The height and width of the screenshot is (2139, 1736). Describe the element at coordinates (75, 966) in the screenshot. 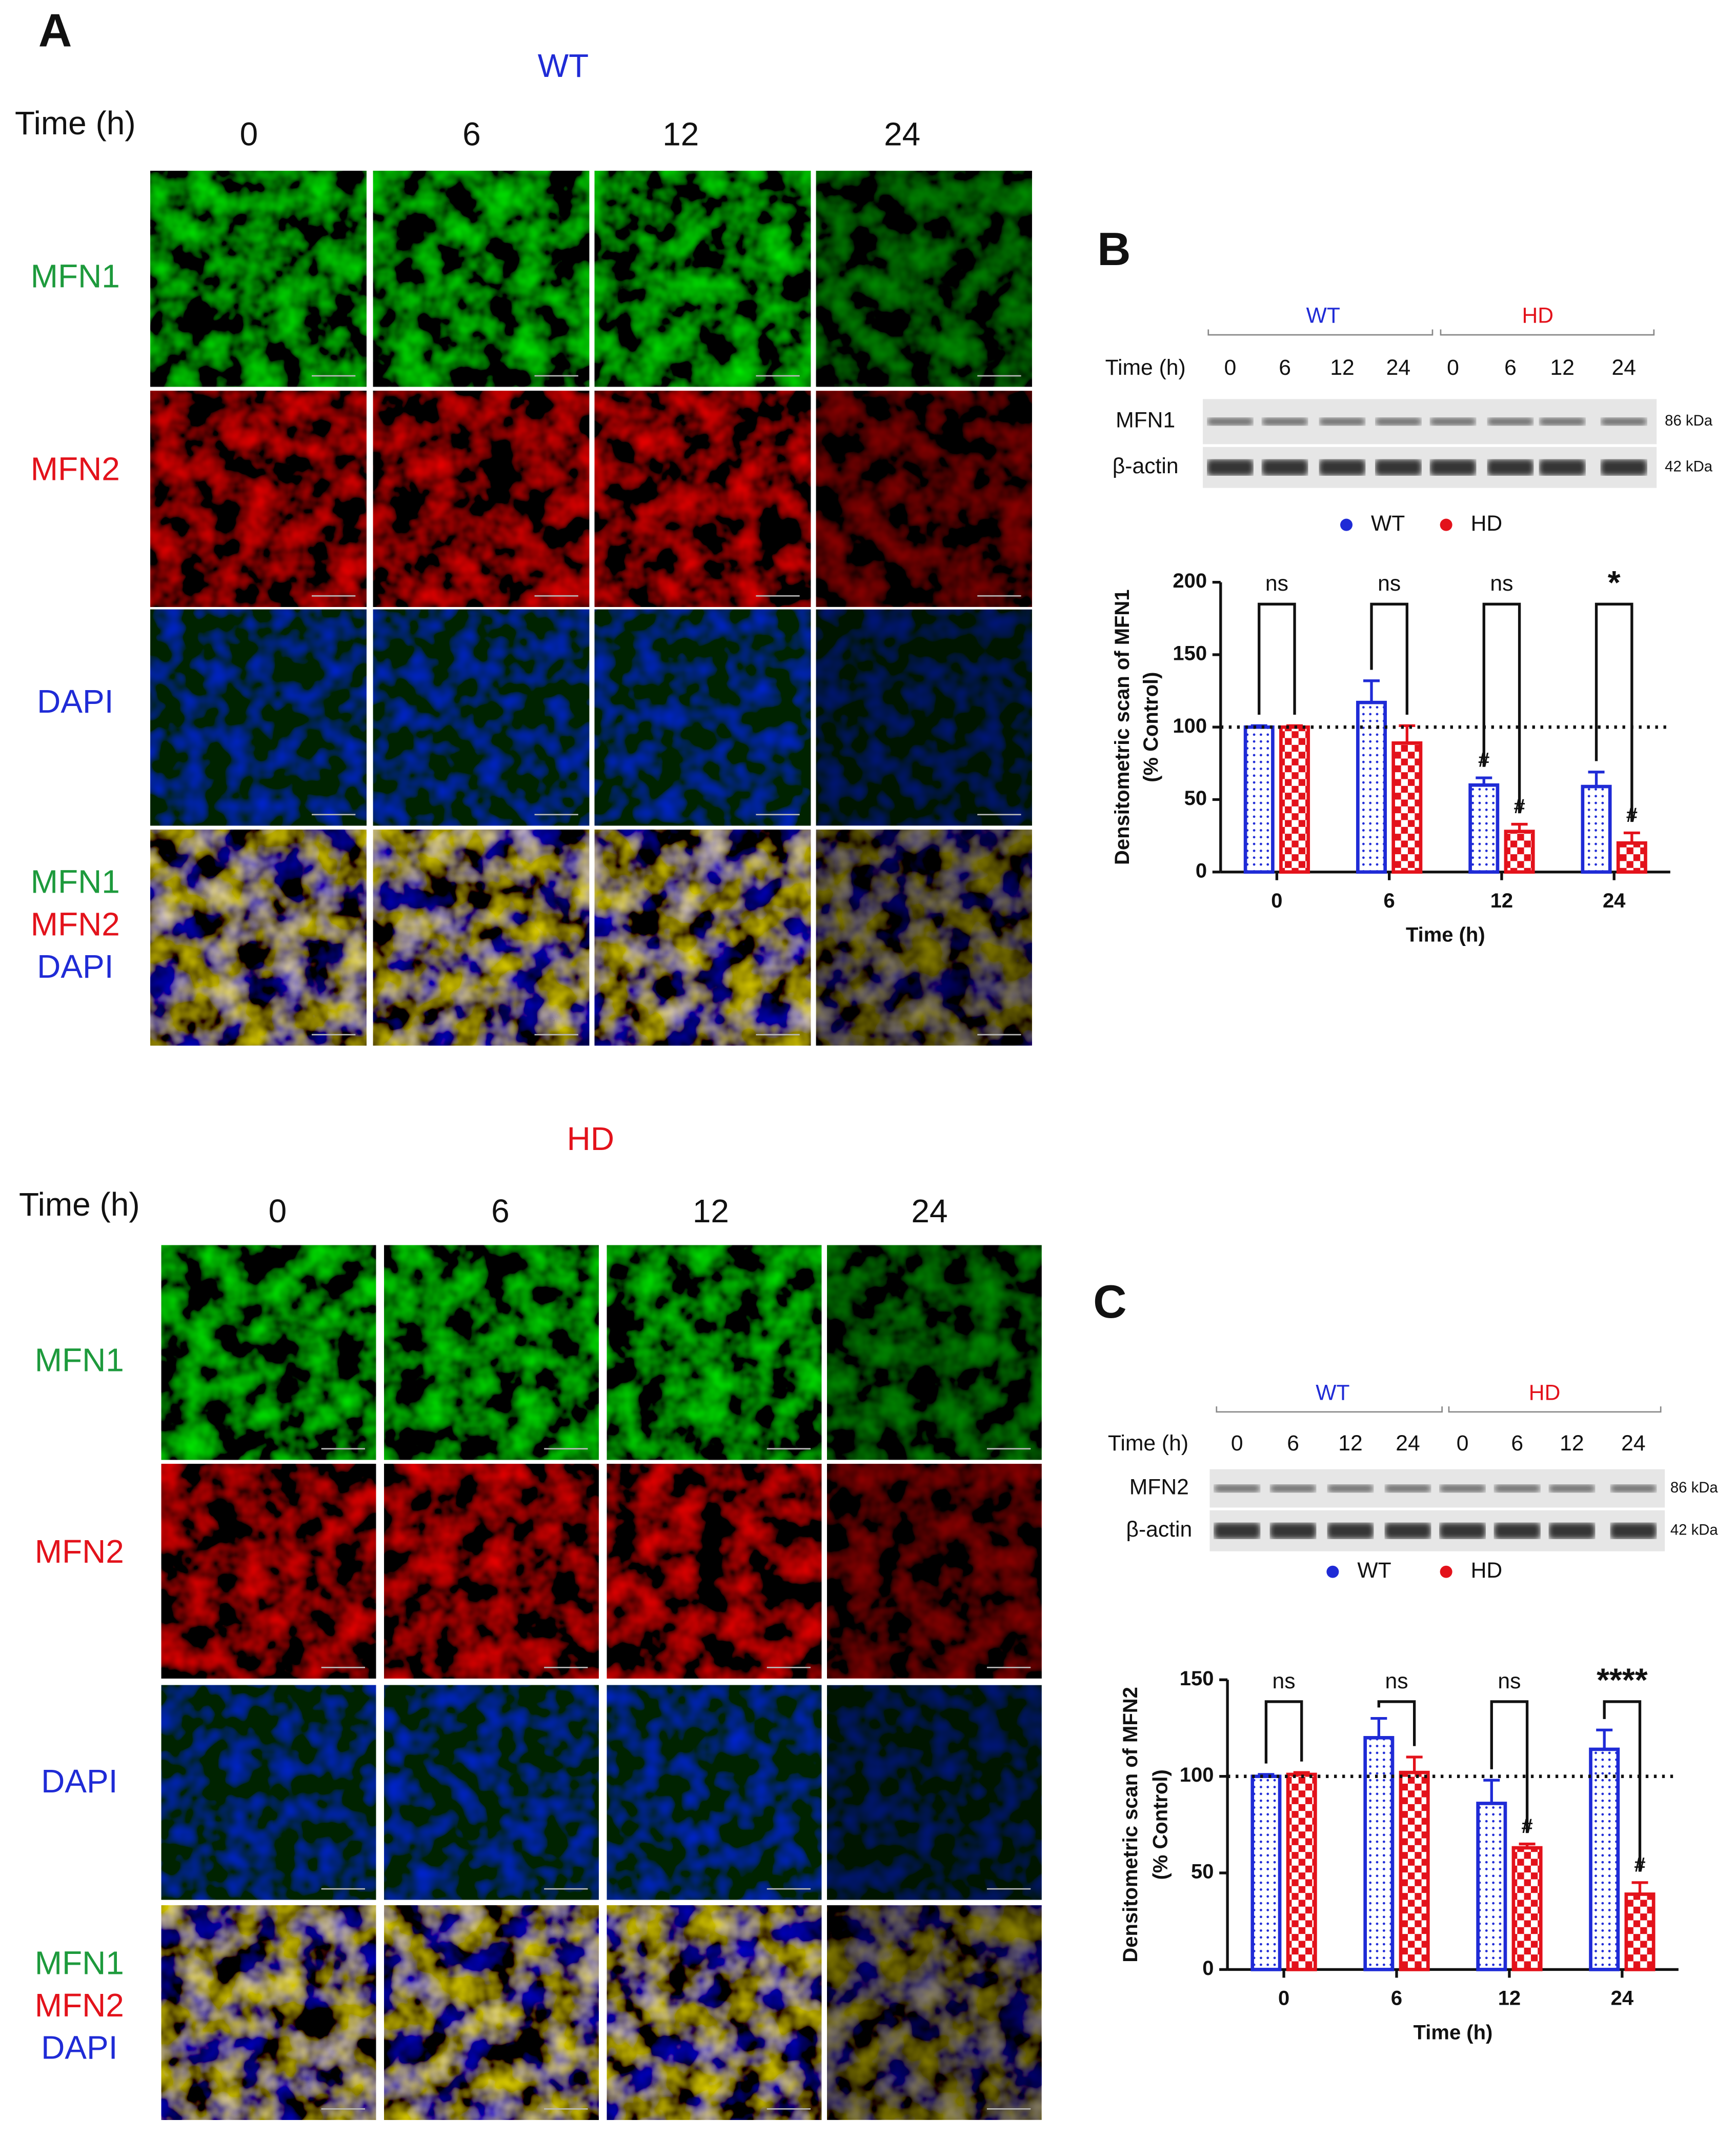

I see `merge-label: DAPI` at that location.